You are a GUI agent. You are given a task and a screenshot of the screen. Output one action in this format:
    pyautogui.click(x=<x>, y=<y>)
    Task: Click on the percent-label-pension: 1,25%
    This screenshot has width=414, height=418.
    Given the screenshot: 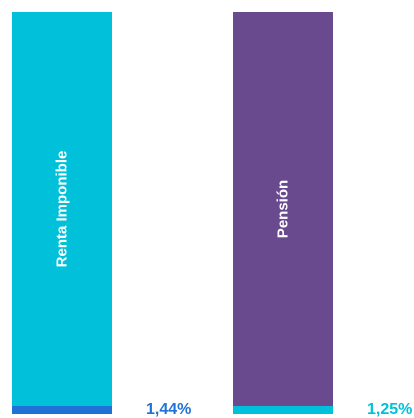 What is the action you would take?
    pyautogui.click(x=389, y=409)
    